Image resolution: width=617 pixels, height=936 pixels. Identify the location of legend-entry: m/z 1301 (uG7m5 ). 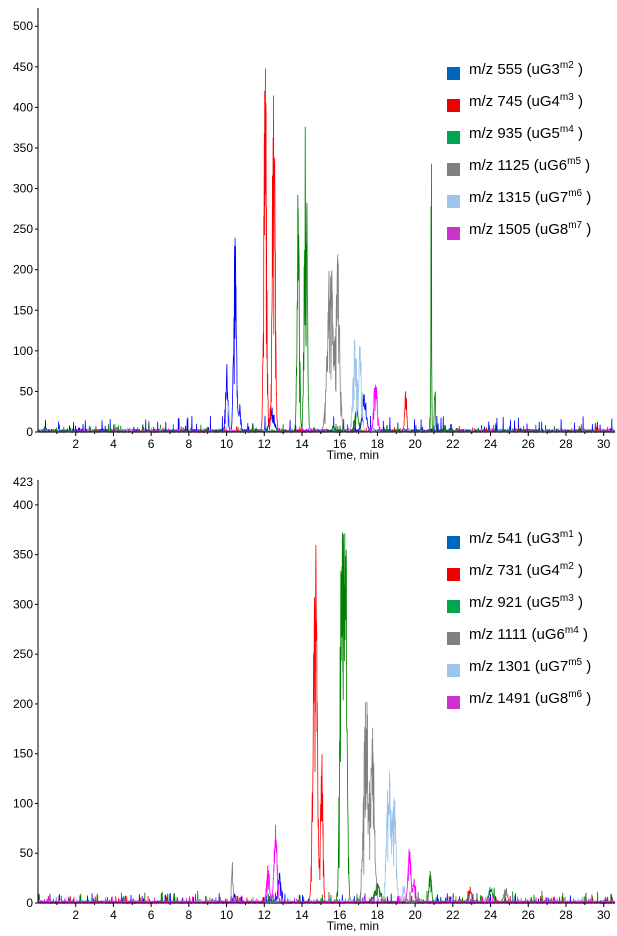
(530, 666).